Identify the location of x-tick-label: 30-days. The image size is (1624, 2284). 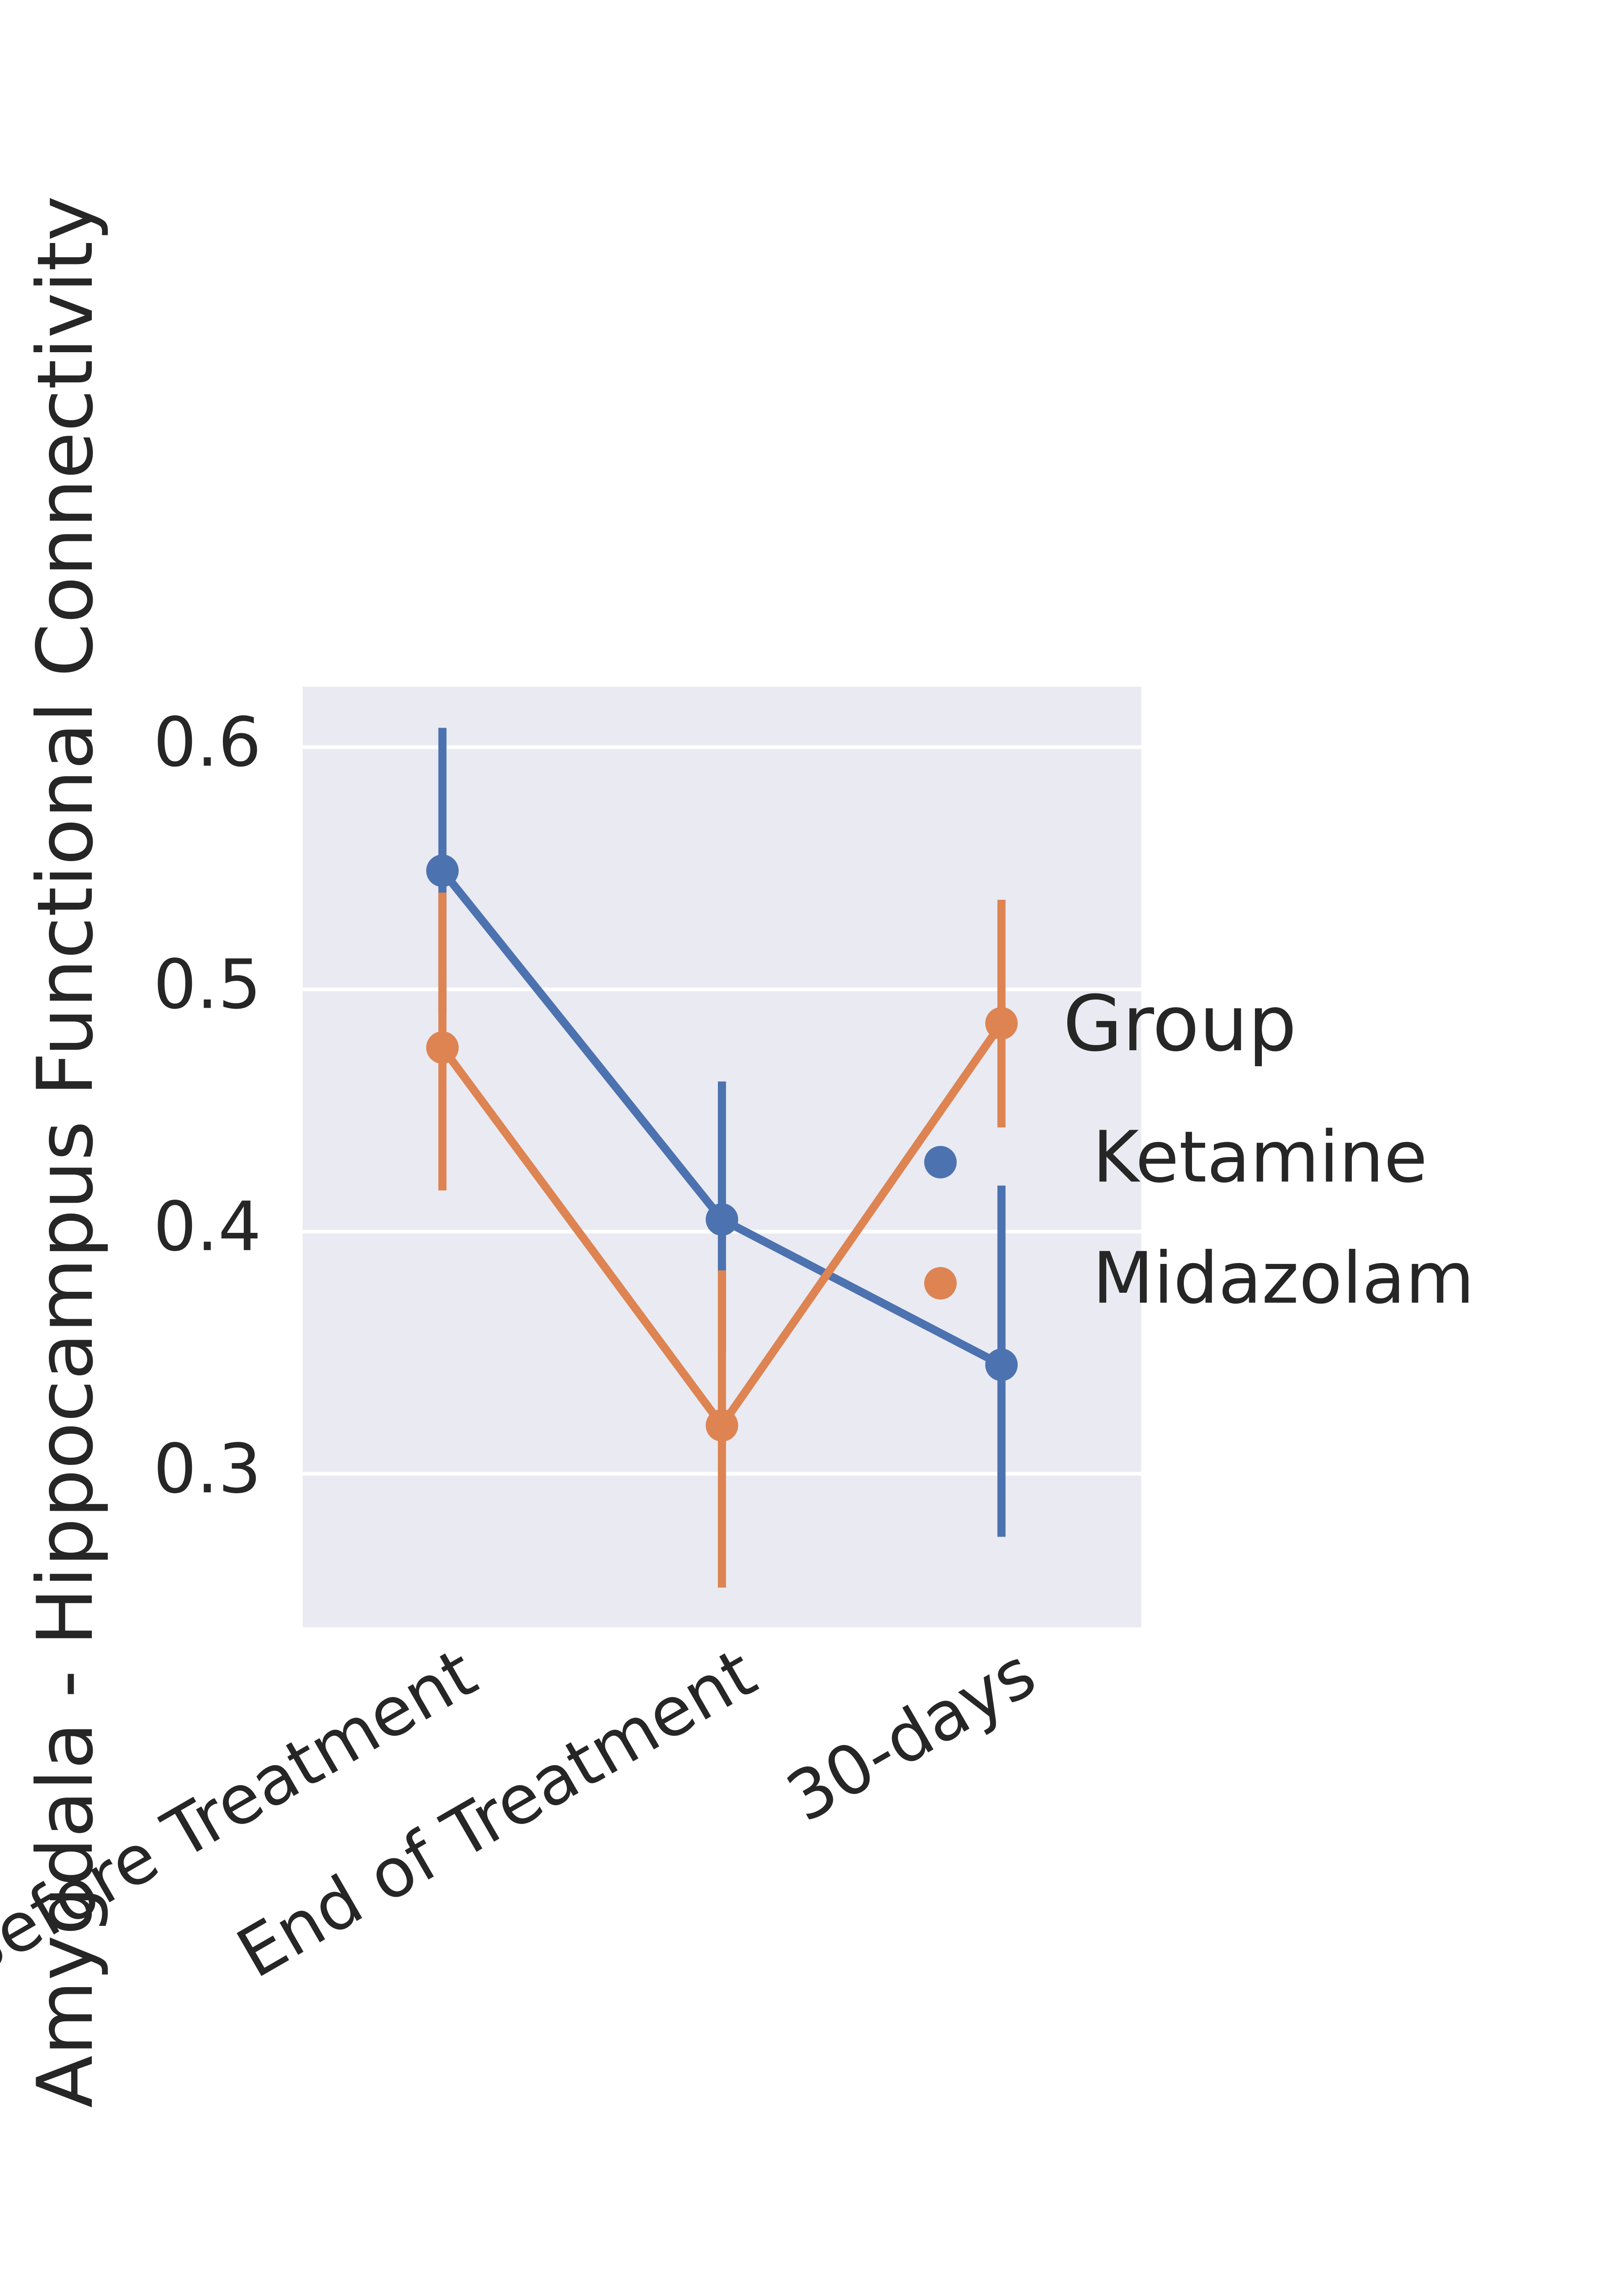
(912, 1736).